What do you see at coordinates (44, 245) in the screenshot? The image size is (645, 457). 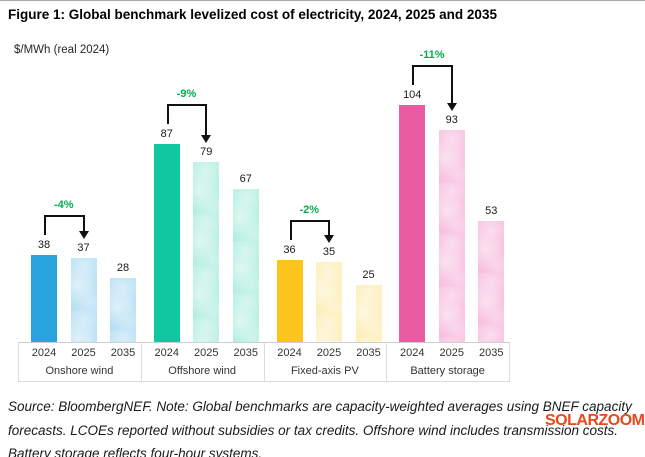 I see `bar-value-label: 38` at bounding box center [44, 245].